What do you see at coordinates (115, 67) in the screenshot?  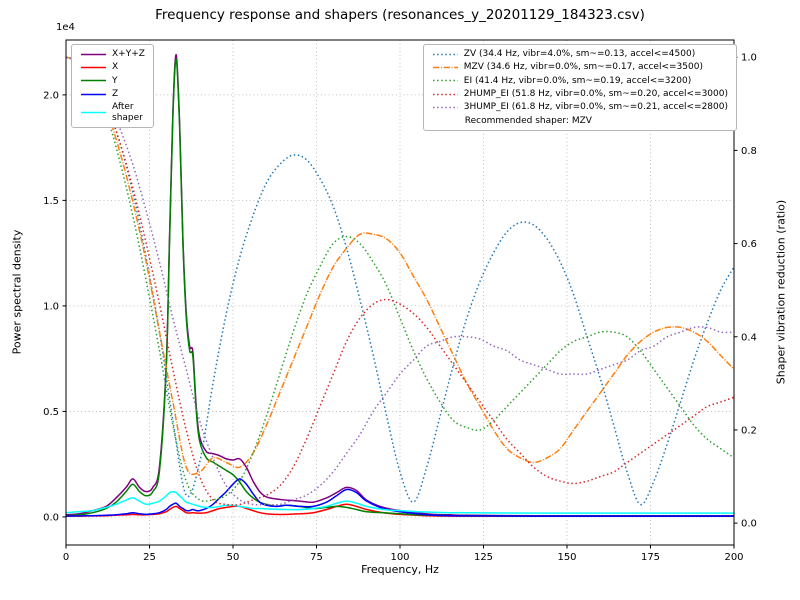 I see `legend-label: X` at bounding box center [115, 67].